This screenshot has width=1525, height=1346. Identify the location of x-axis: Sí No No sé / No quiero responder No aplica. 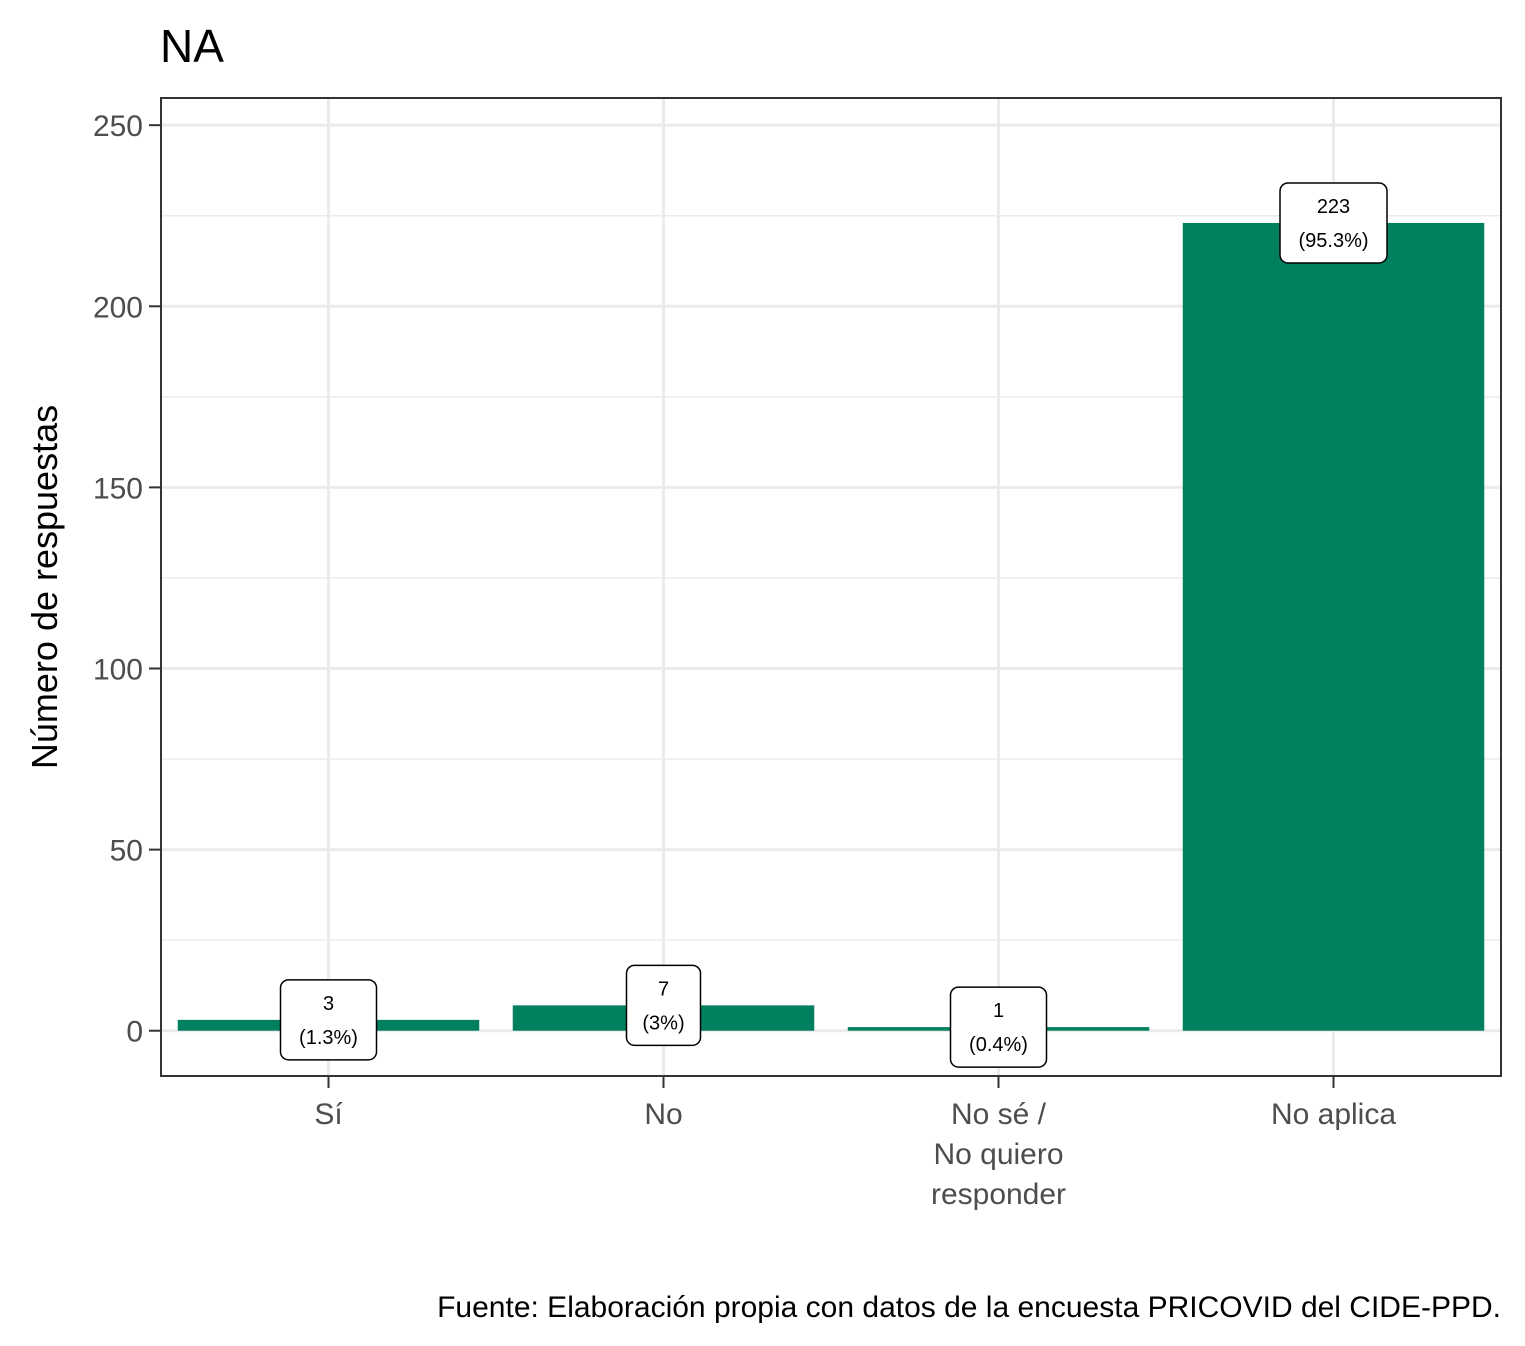
(855, 1143).